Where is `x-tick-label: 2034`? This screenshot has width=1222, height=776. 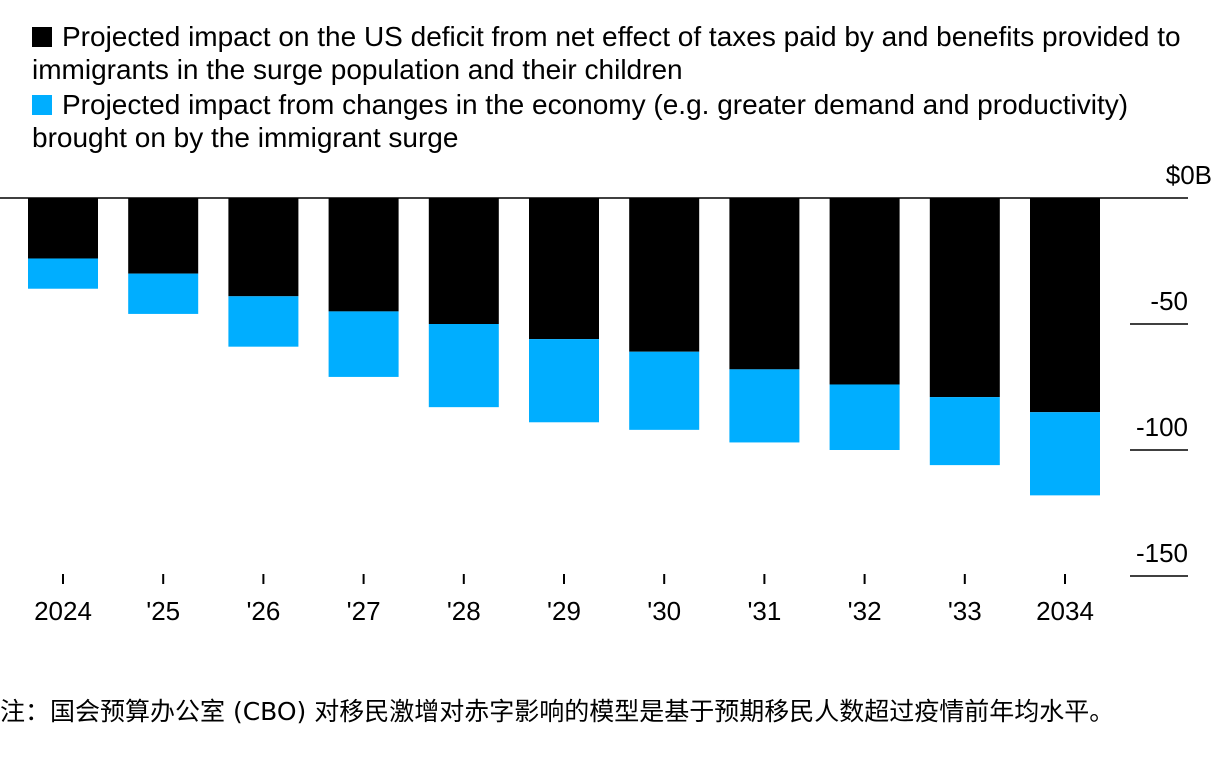 x-tick-label: 2034 is located at coordinates (1065, 611).